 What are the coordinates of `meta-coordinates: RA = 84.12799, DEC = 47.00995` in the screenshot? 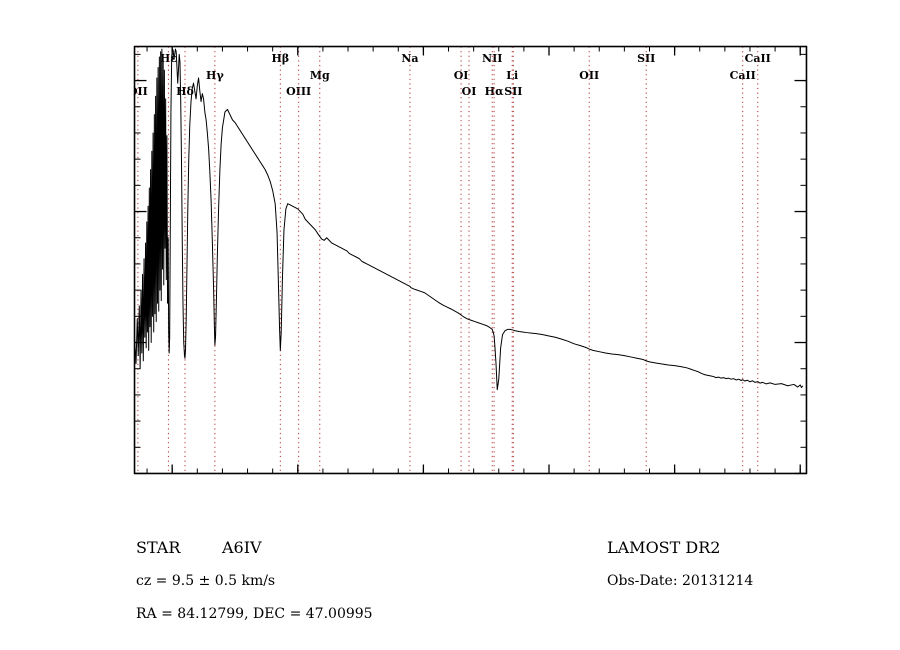 It's located at (254, 614).